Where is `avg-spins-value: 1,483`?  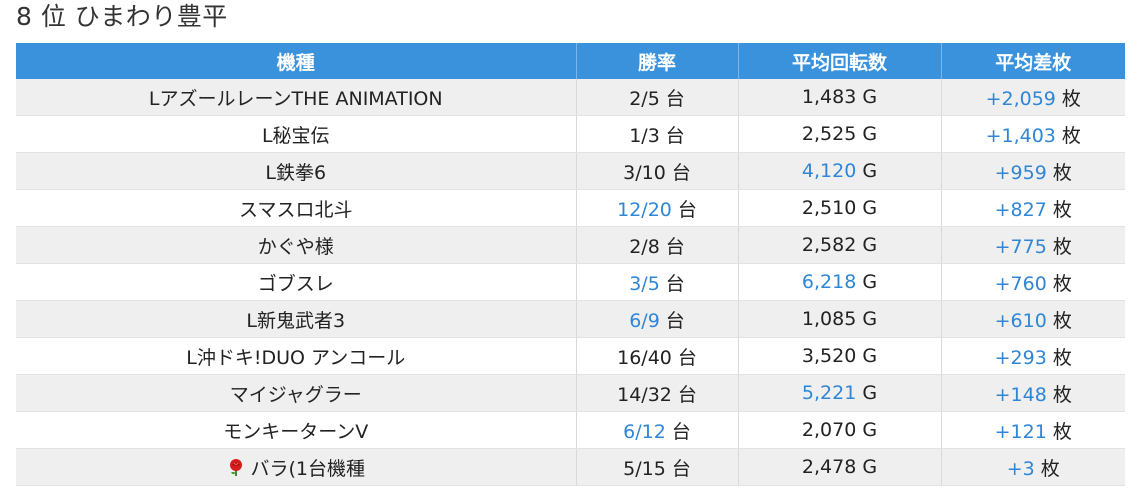 avg-spins-value: 1,483 is located at coordinates (829, 97).